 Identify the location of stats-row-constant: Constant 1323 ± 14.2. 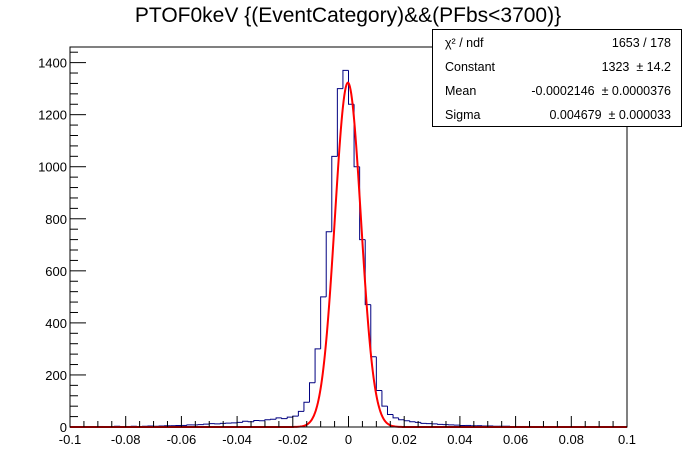
(557, 68).